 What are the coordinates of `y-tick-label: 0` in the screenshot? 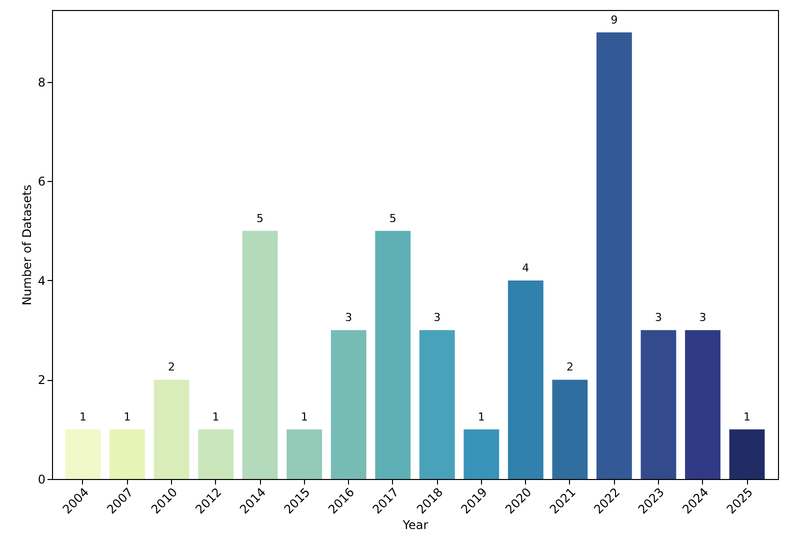 It's located at (42, 479).